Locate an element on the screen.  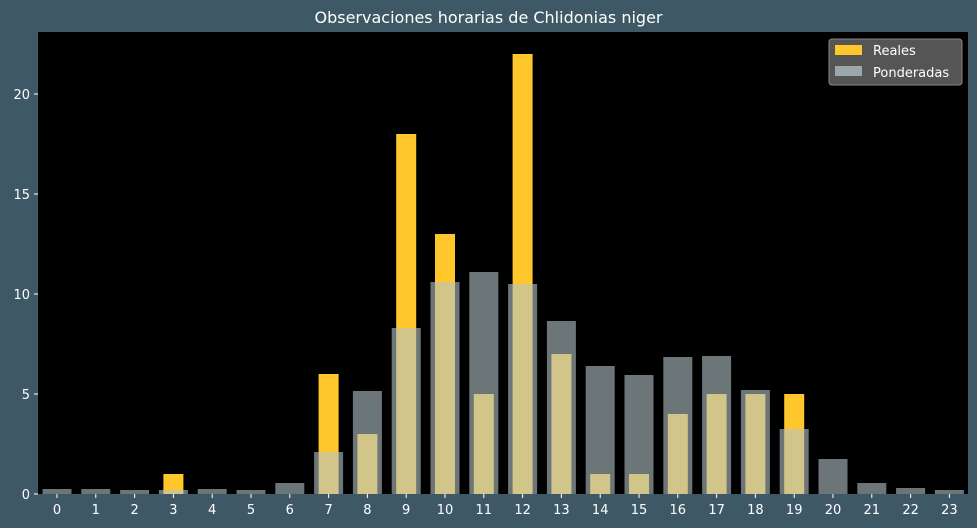
x-tick-label: 5 is located at coordinates (251, 510).